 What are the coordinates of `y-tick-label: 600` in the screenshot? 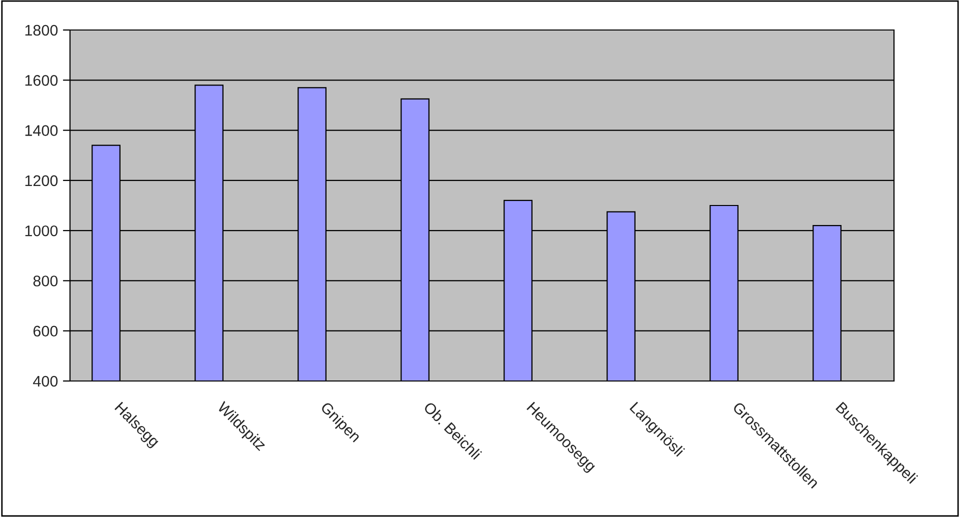 It's located at (45, 331).